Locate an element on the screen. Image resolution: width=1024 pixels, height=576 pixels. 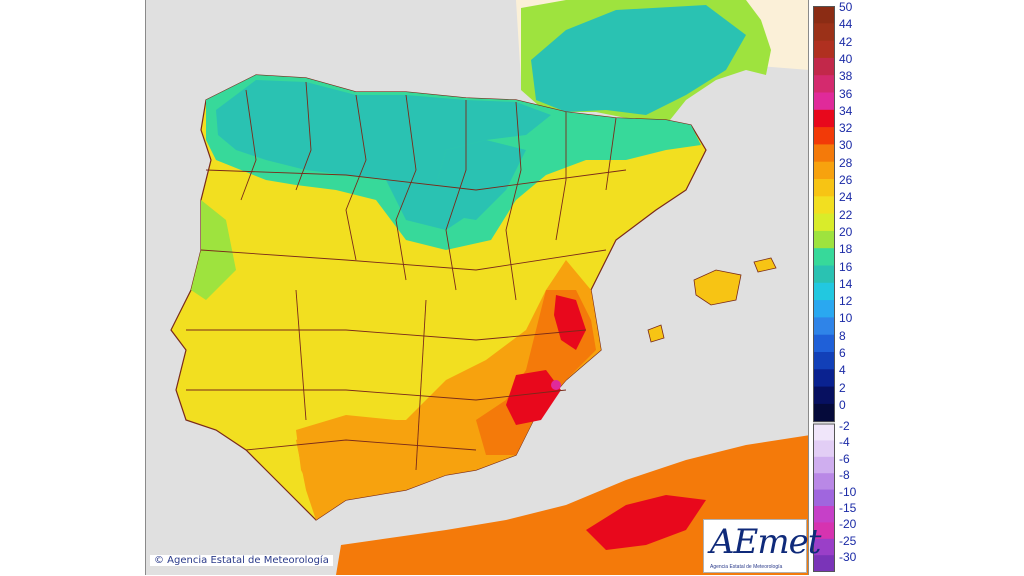
legend-tick-label: -4 is located at coordinates (844, 442).